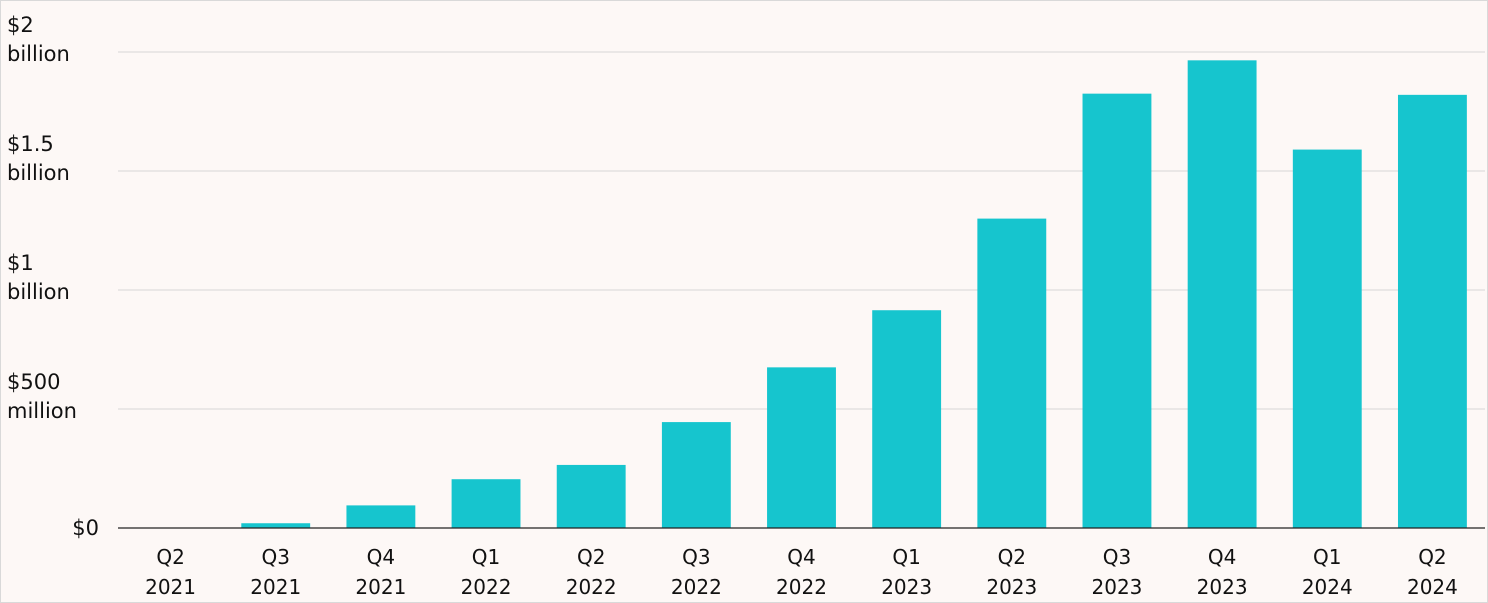 Image resolution: width=1488 pixels, height=603 pixels. I want to click on y-tick-label: $0, so click(85, 528).